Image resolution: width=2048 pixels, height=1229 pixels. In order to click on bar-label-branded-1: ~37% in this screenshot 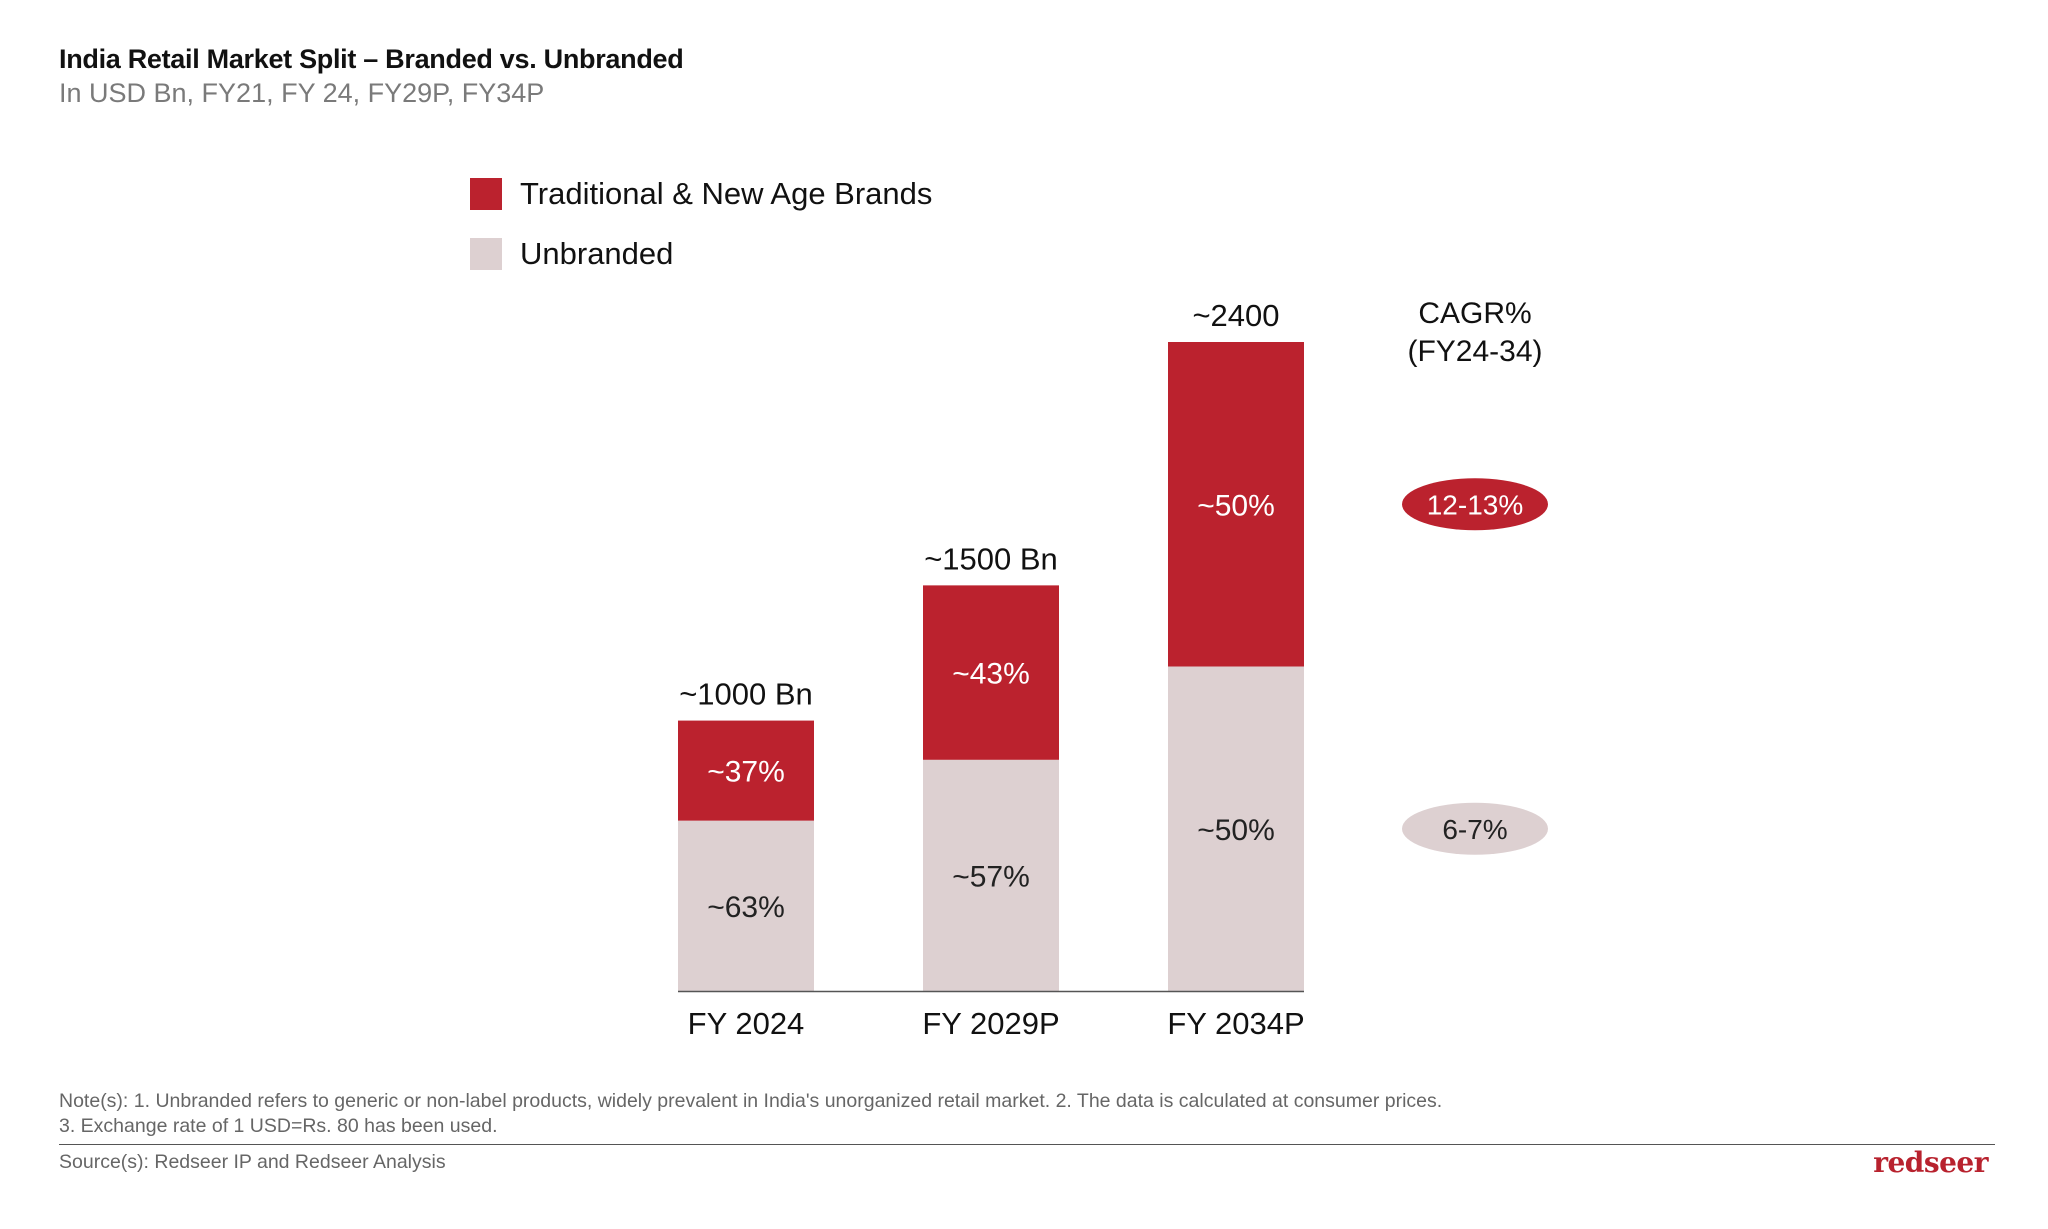, I will do `click(746, 772)`.